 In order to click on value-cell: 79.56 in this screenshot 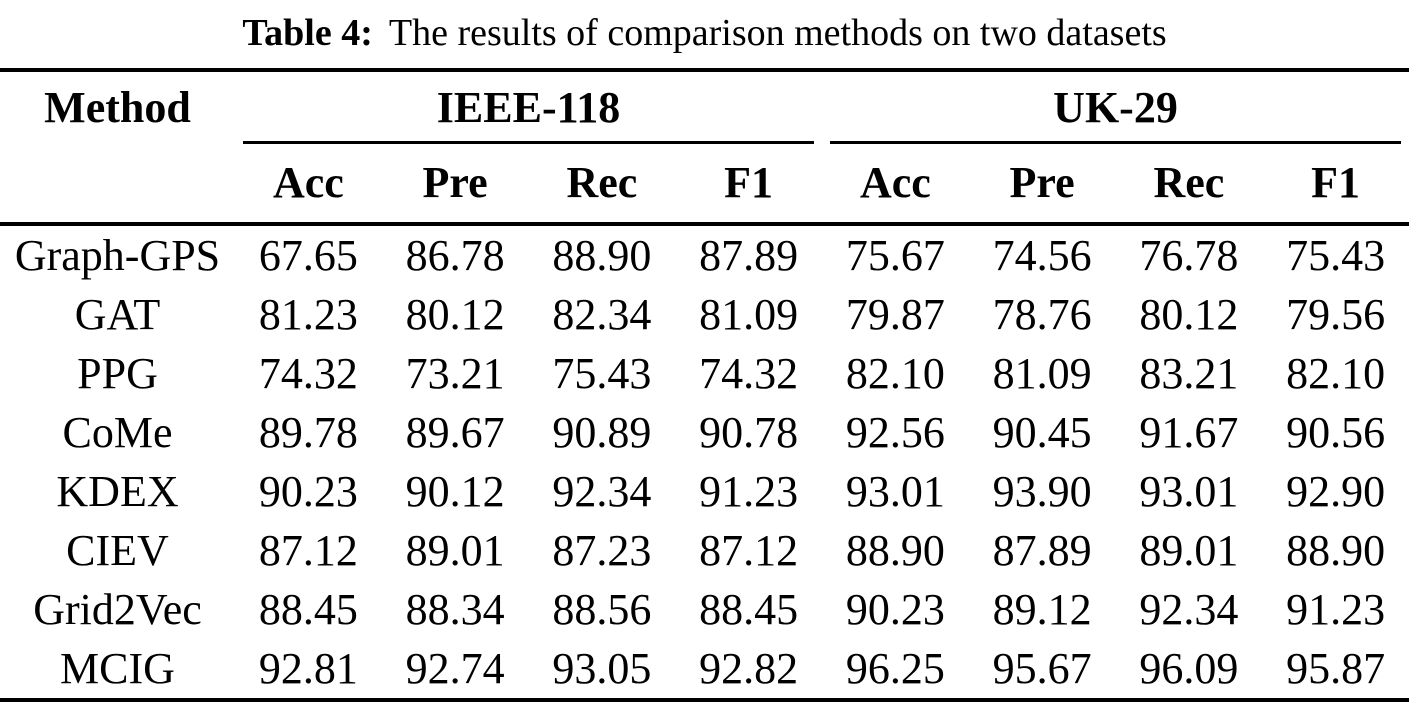, I will do `click(1336, 314)`.